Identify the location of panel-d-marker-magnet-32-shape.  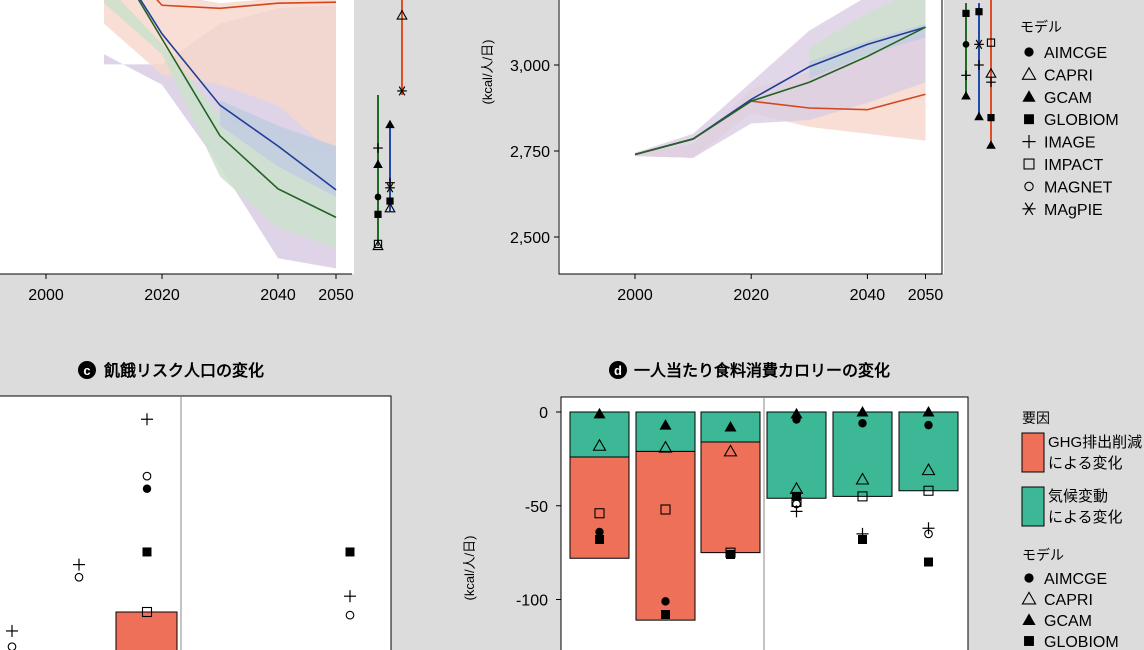
(928, 534).